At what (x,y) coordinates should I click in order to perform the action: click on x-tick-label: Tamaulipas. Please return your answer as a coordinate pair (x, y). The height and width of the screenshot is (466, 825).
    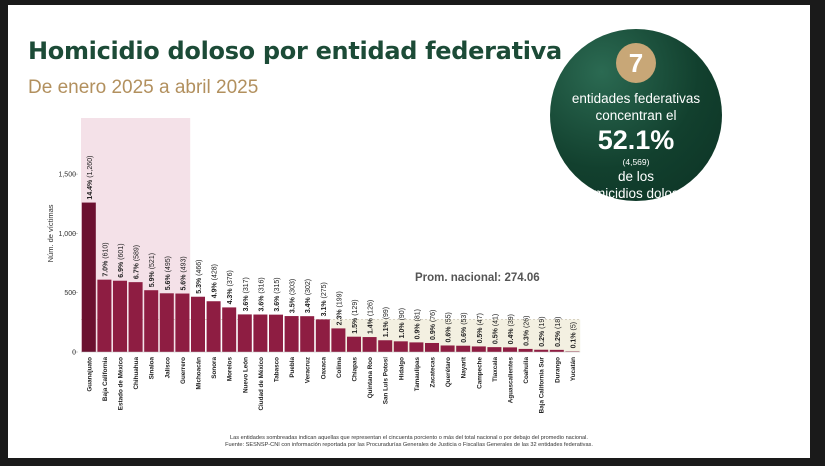
    Looking at the image, I should click on (417, 374).